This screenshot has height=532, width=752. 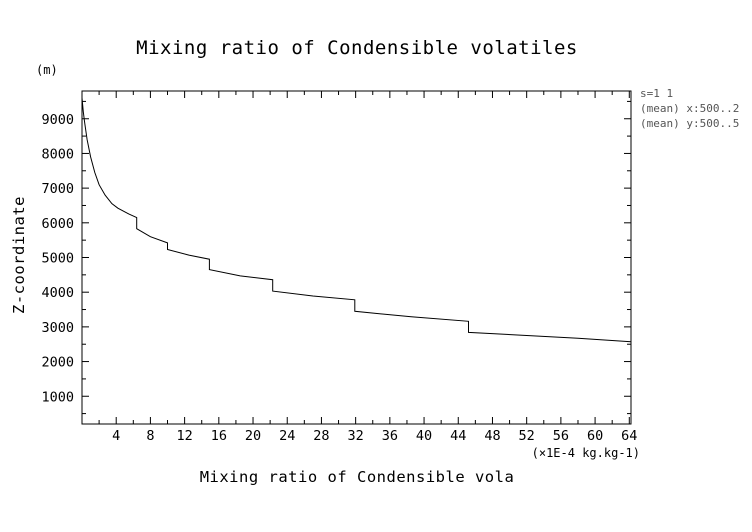 I want to click on x-tick-label: 16, so click(x=219, y=436).